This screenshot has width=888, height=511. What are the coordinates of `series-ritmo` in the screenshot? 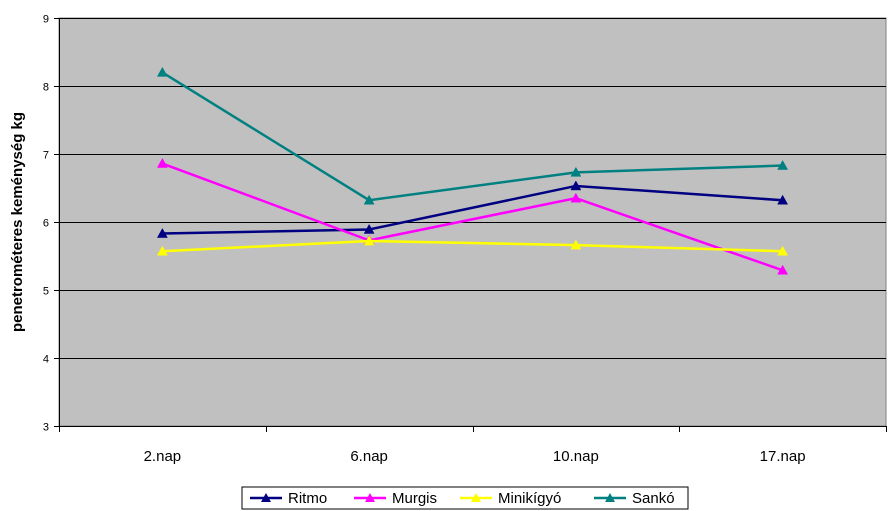 It's located at (472, 209).